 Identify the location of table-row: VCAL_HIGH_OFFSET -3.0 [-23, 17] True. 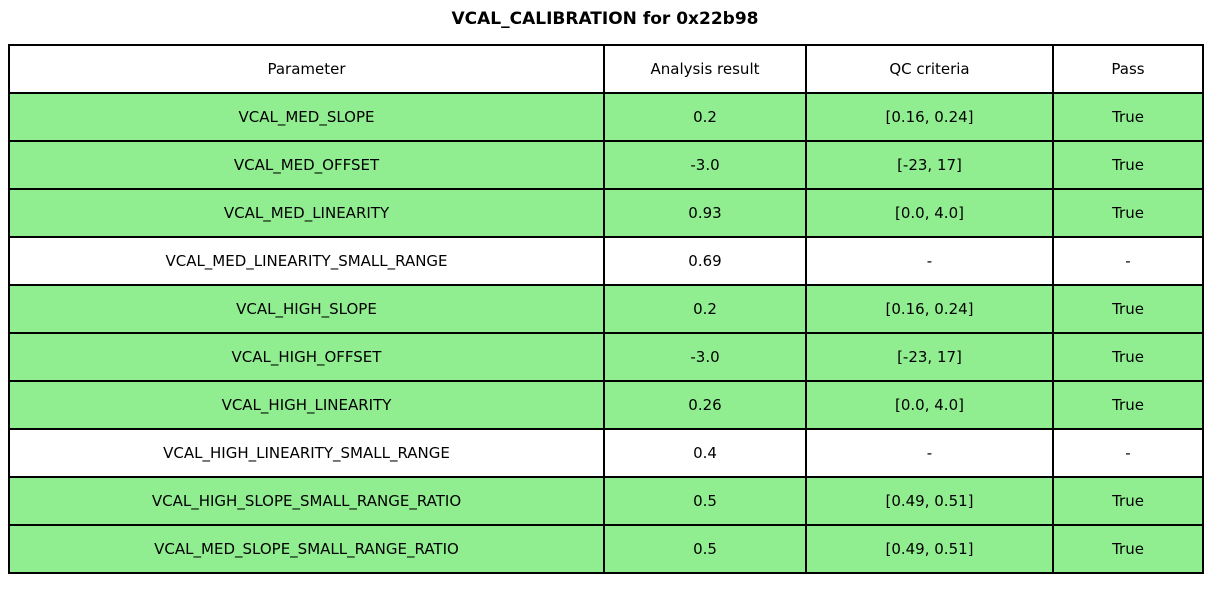
(606, 357).